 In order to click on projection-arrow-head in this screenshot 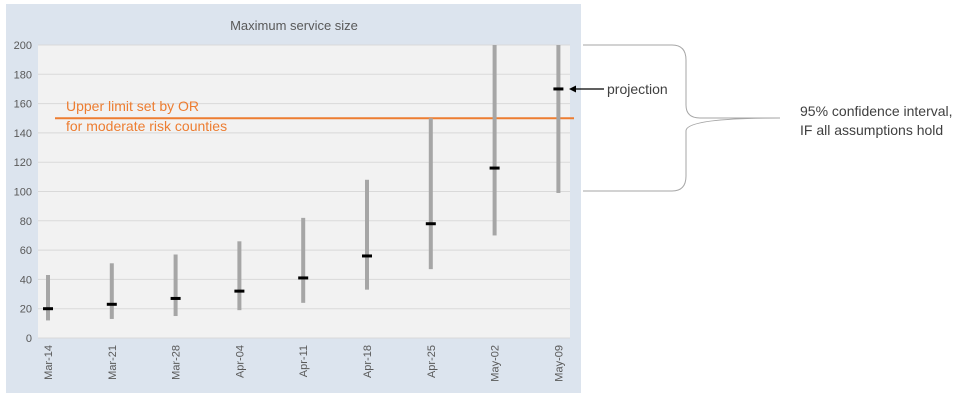, I will do `click(572, 89)`.